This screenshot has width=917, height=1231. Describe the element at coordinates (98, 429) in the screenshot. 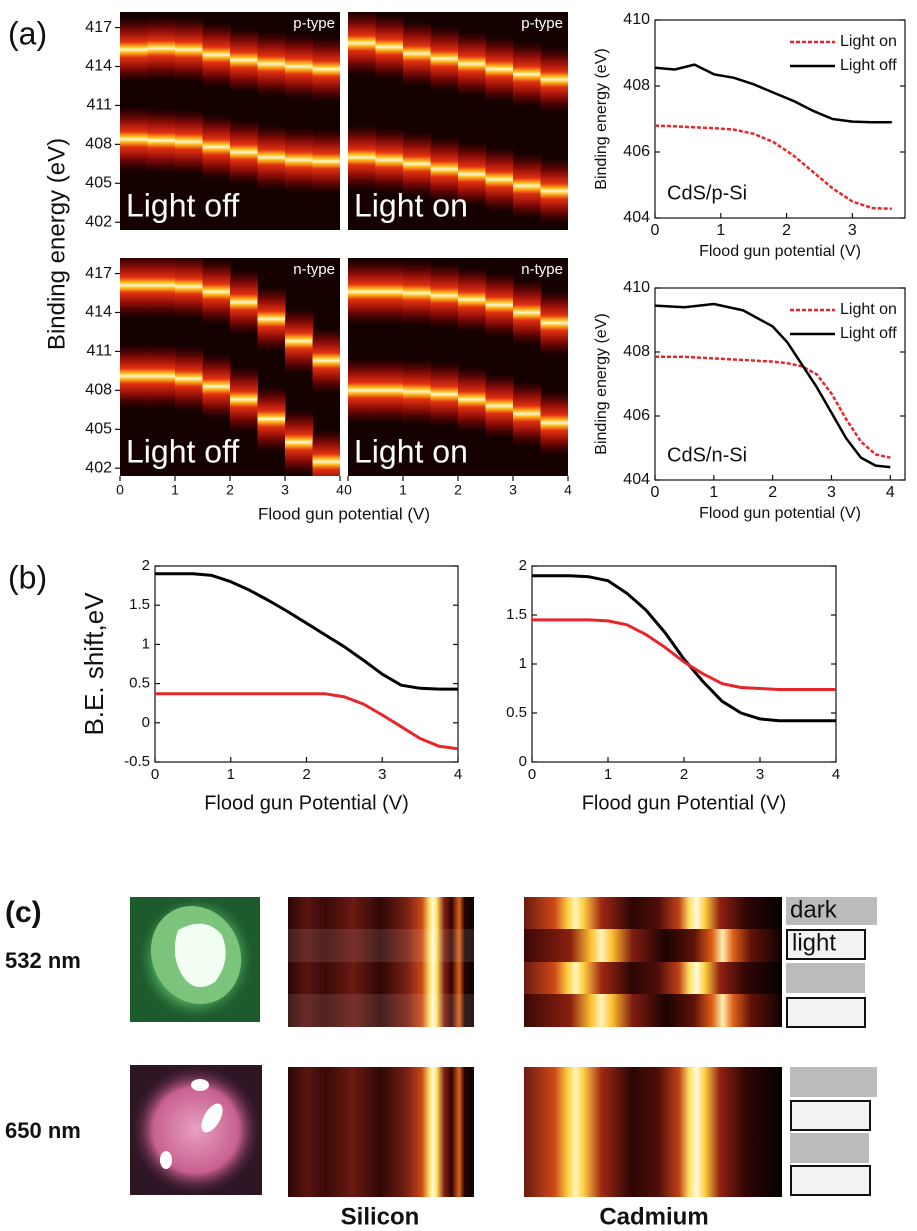

I see `y-tick-label: 405` at that location.